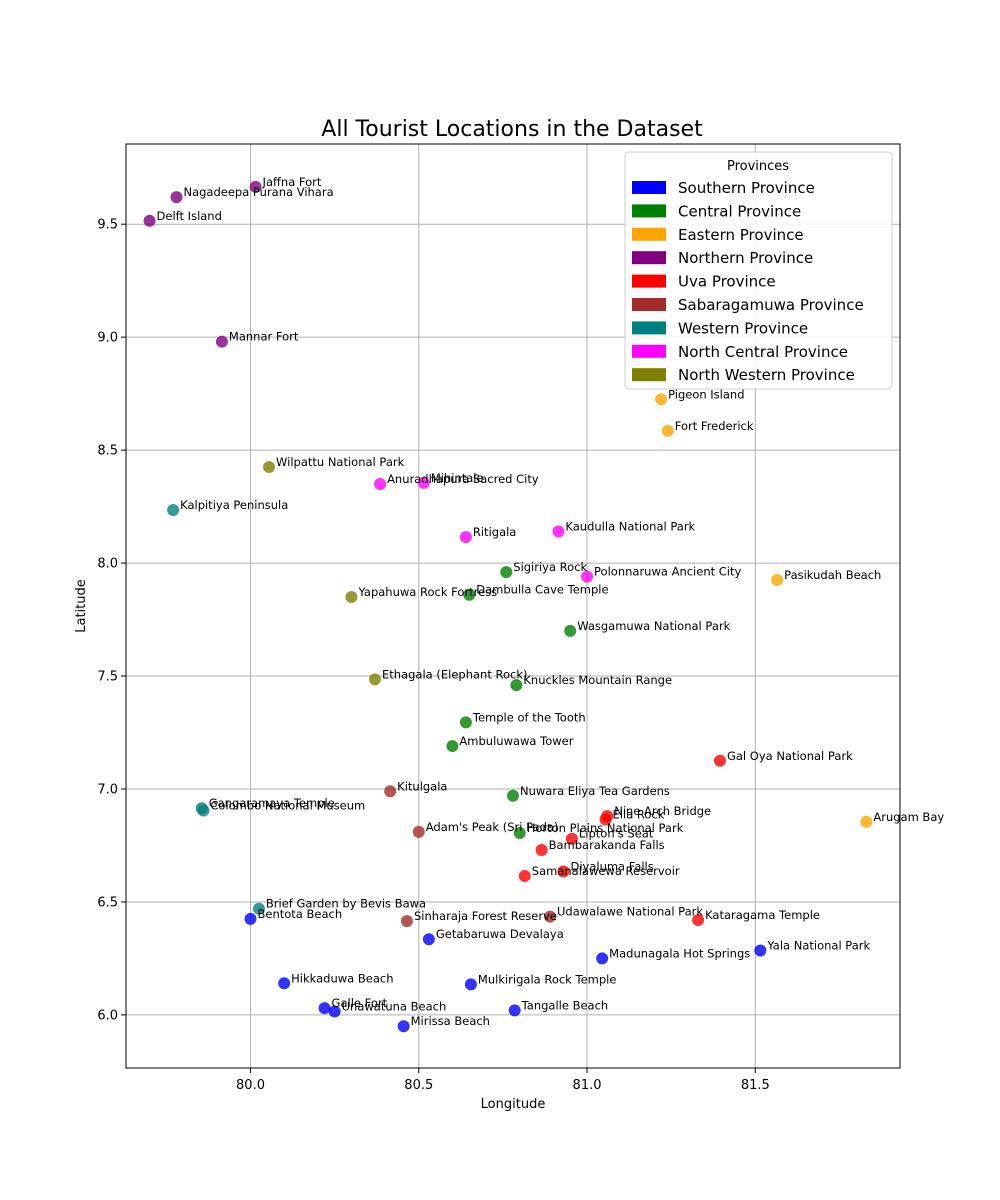  What do you see at coordinates (706, 394) in the screenshot?
I see `point-label: Pigeon Island` at bounding box center [706, 394].